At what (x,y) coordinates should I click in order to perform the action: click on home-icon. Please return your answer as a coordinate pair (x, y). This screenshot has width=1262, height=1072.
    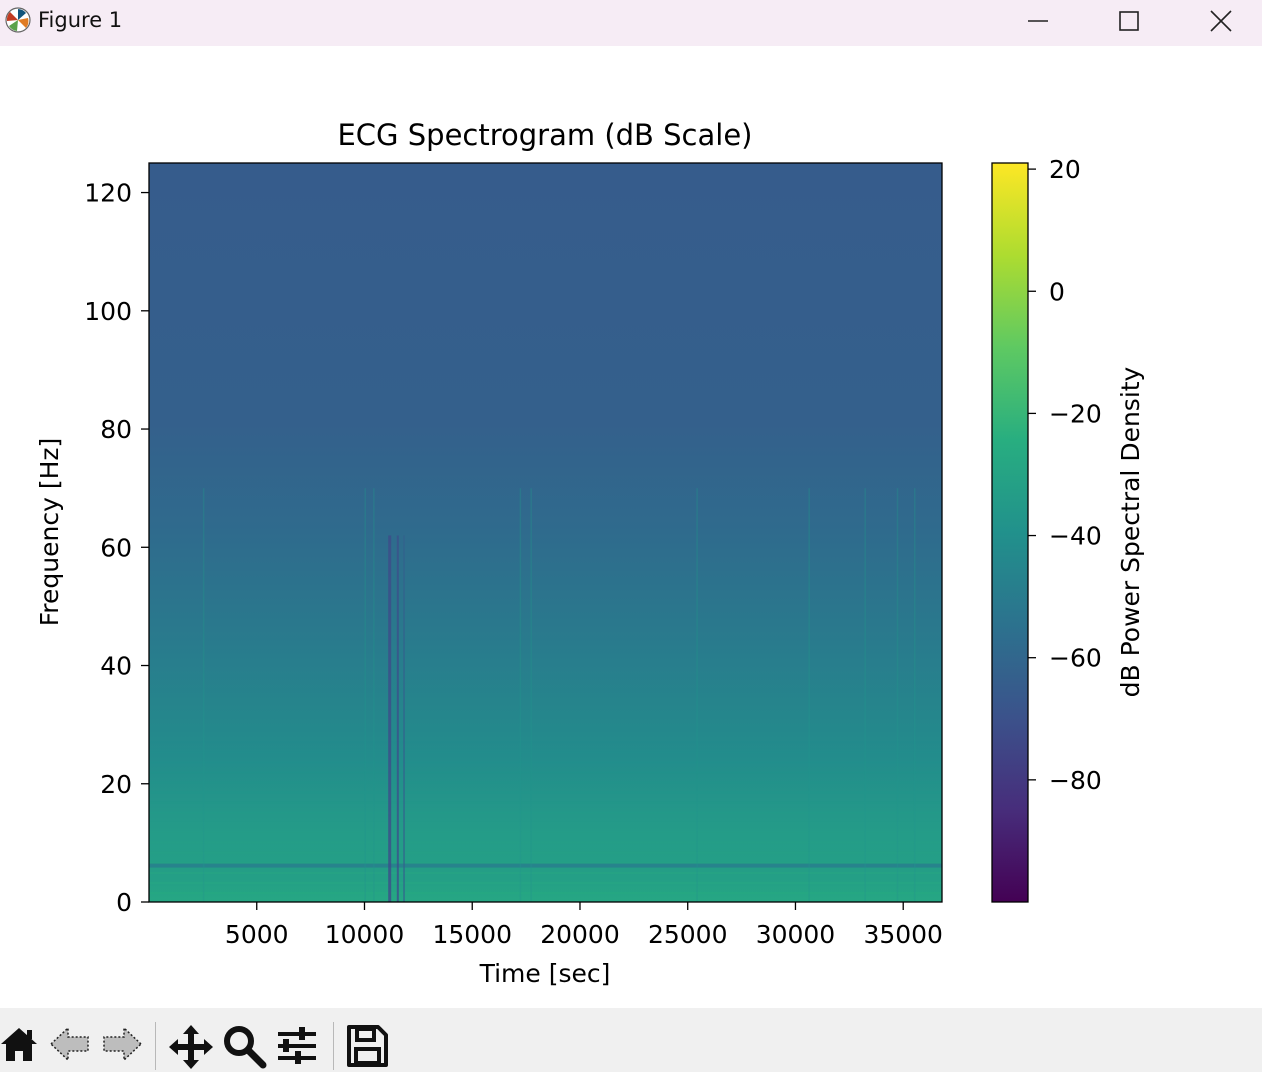
    Looking at the image, I should click on (19, 1044).